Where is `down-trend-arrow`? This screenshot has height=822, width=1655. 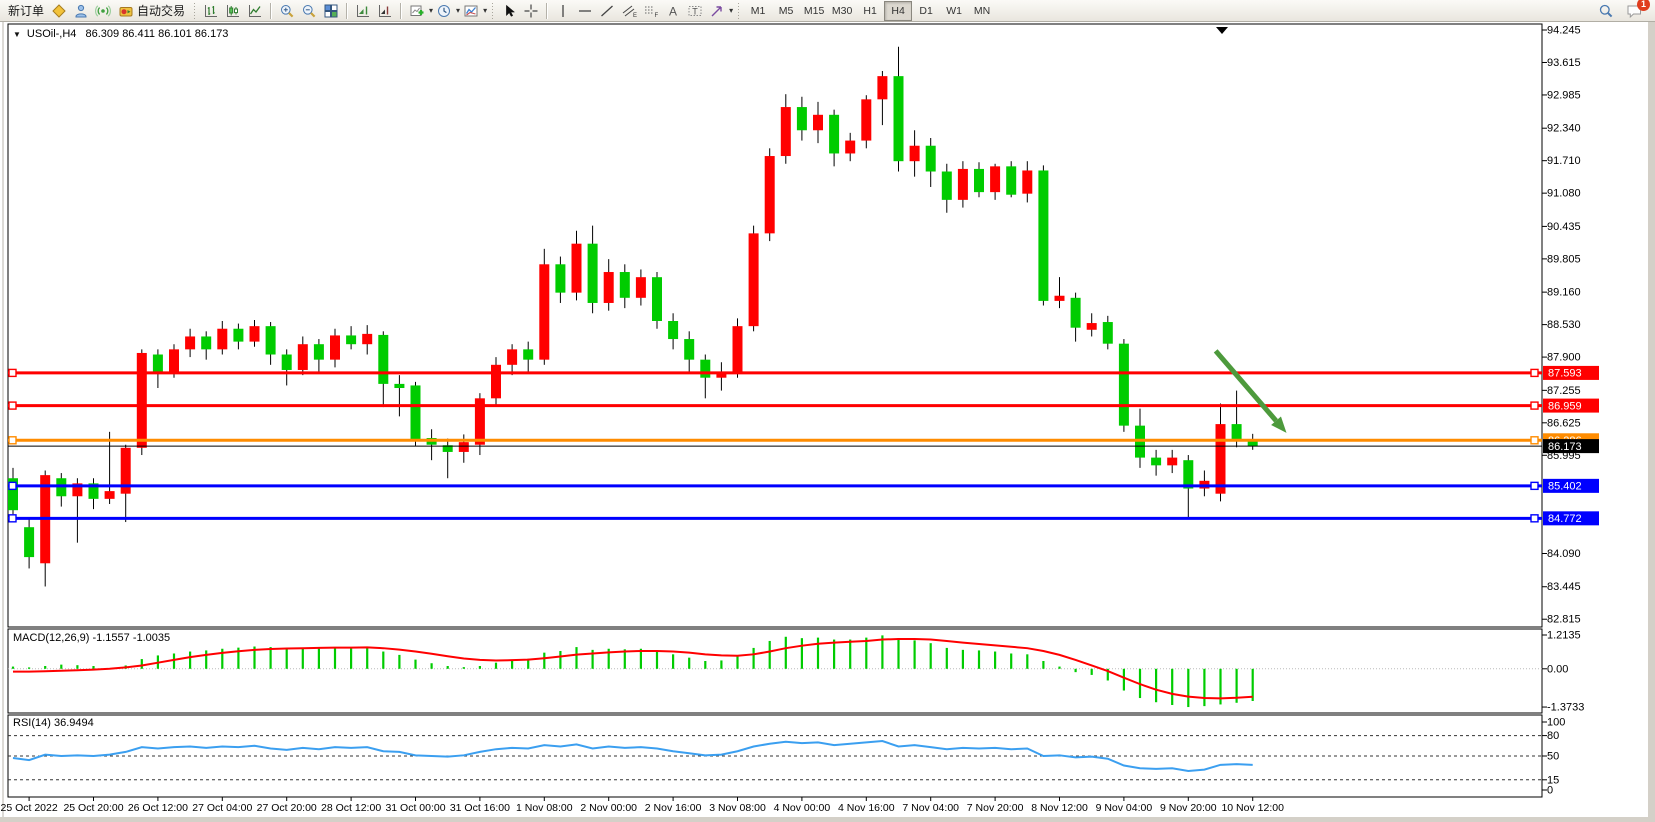
down-trend-arrow is located at coordinates (1245, 386).